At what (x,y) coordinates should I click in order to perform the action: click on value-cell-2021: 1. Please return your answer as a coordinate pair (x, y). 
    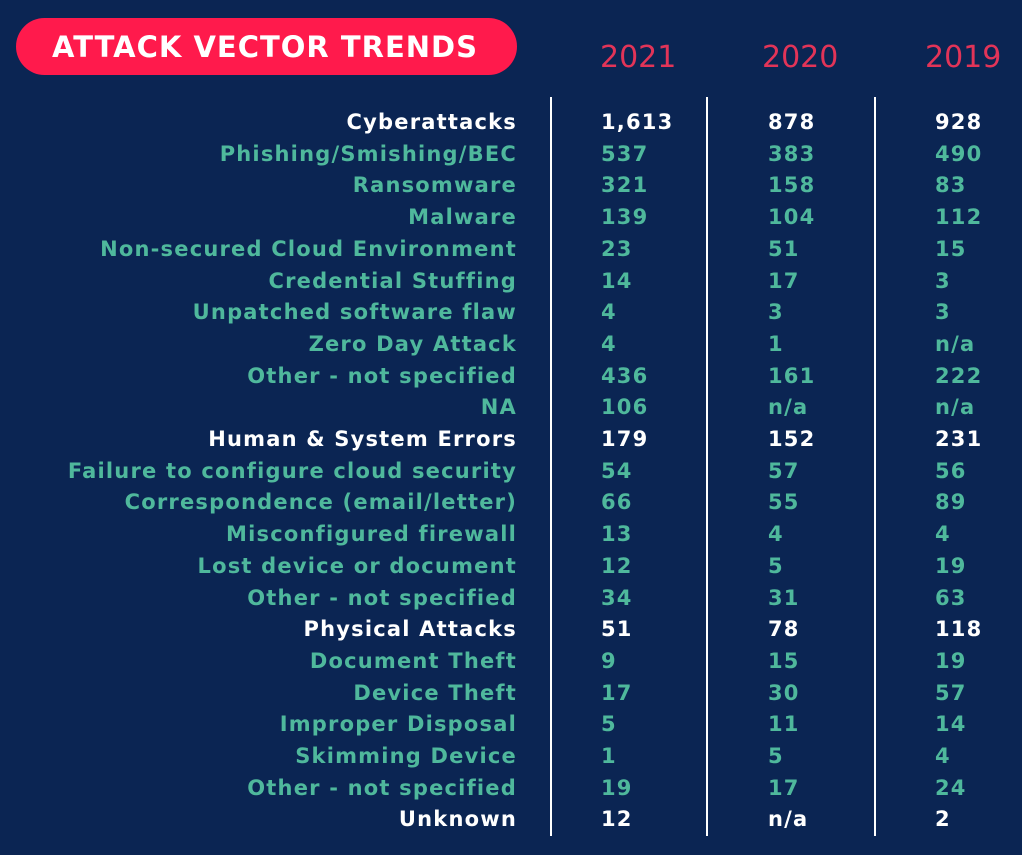
    Looking at the image, I should click on (609, 756).